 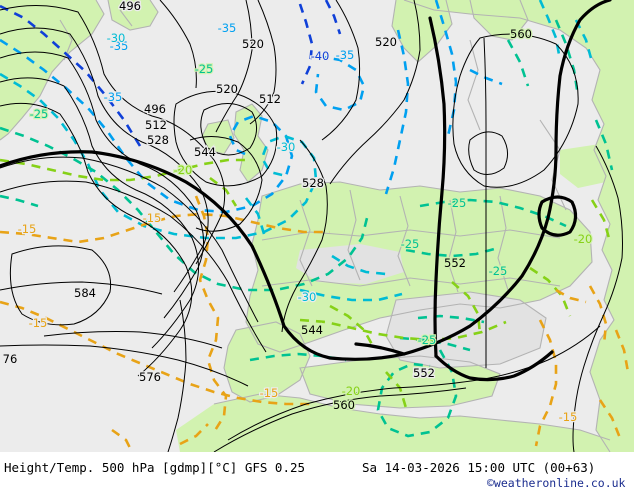 What do you see at coordinates (155, 109) in the screenshot?
I see `height-label-496b: 496` at bounding box center [155, 109].